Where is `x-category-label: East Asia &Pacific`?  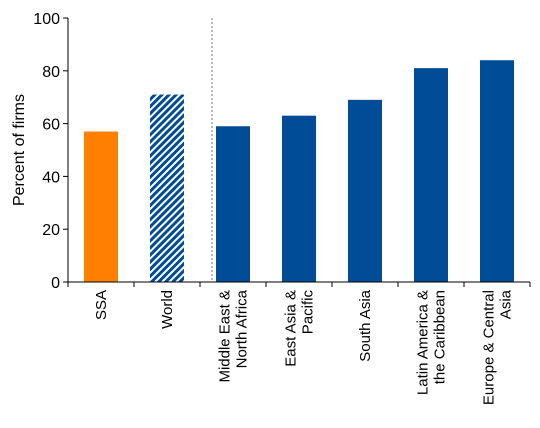 x-category-label: East Asia &Pacific is located at coordinates (300, 328).